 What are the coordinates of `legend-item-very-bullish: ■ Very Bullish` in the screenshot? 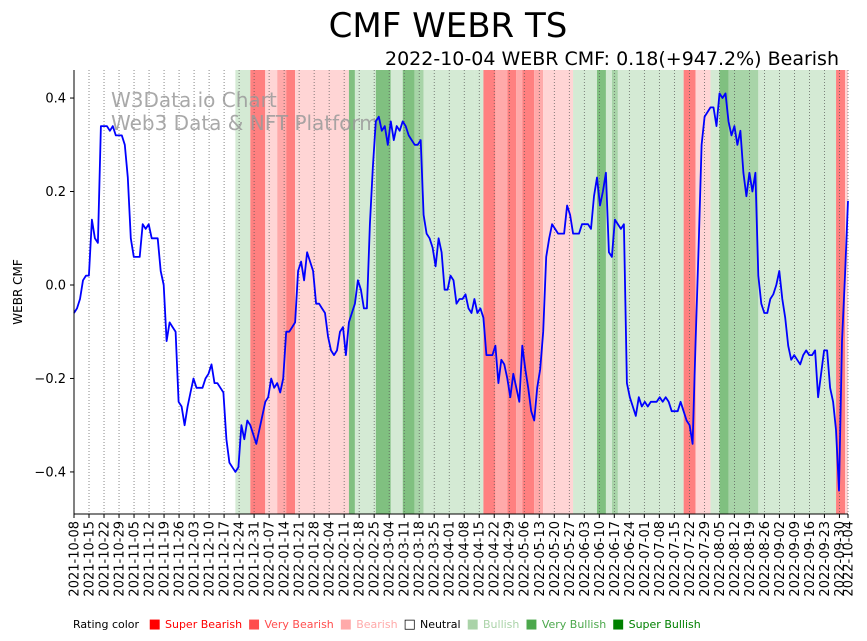 It's located at (566, 624).